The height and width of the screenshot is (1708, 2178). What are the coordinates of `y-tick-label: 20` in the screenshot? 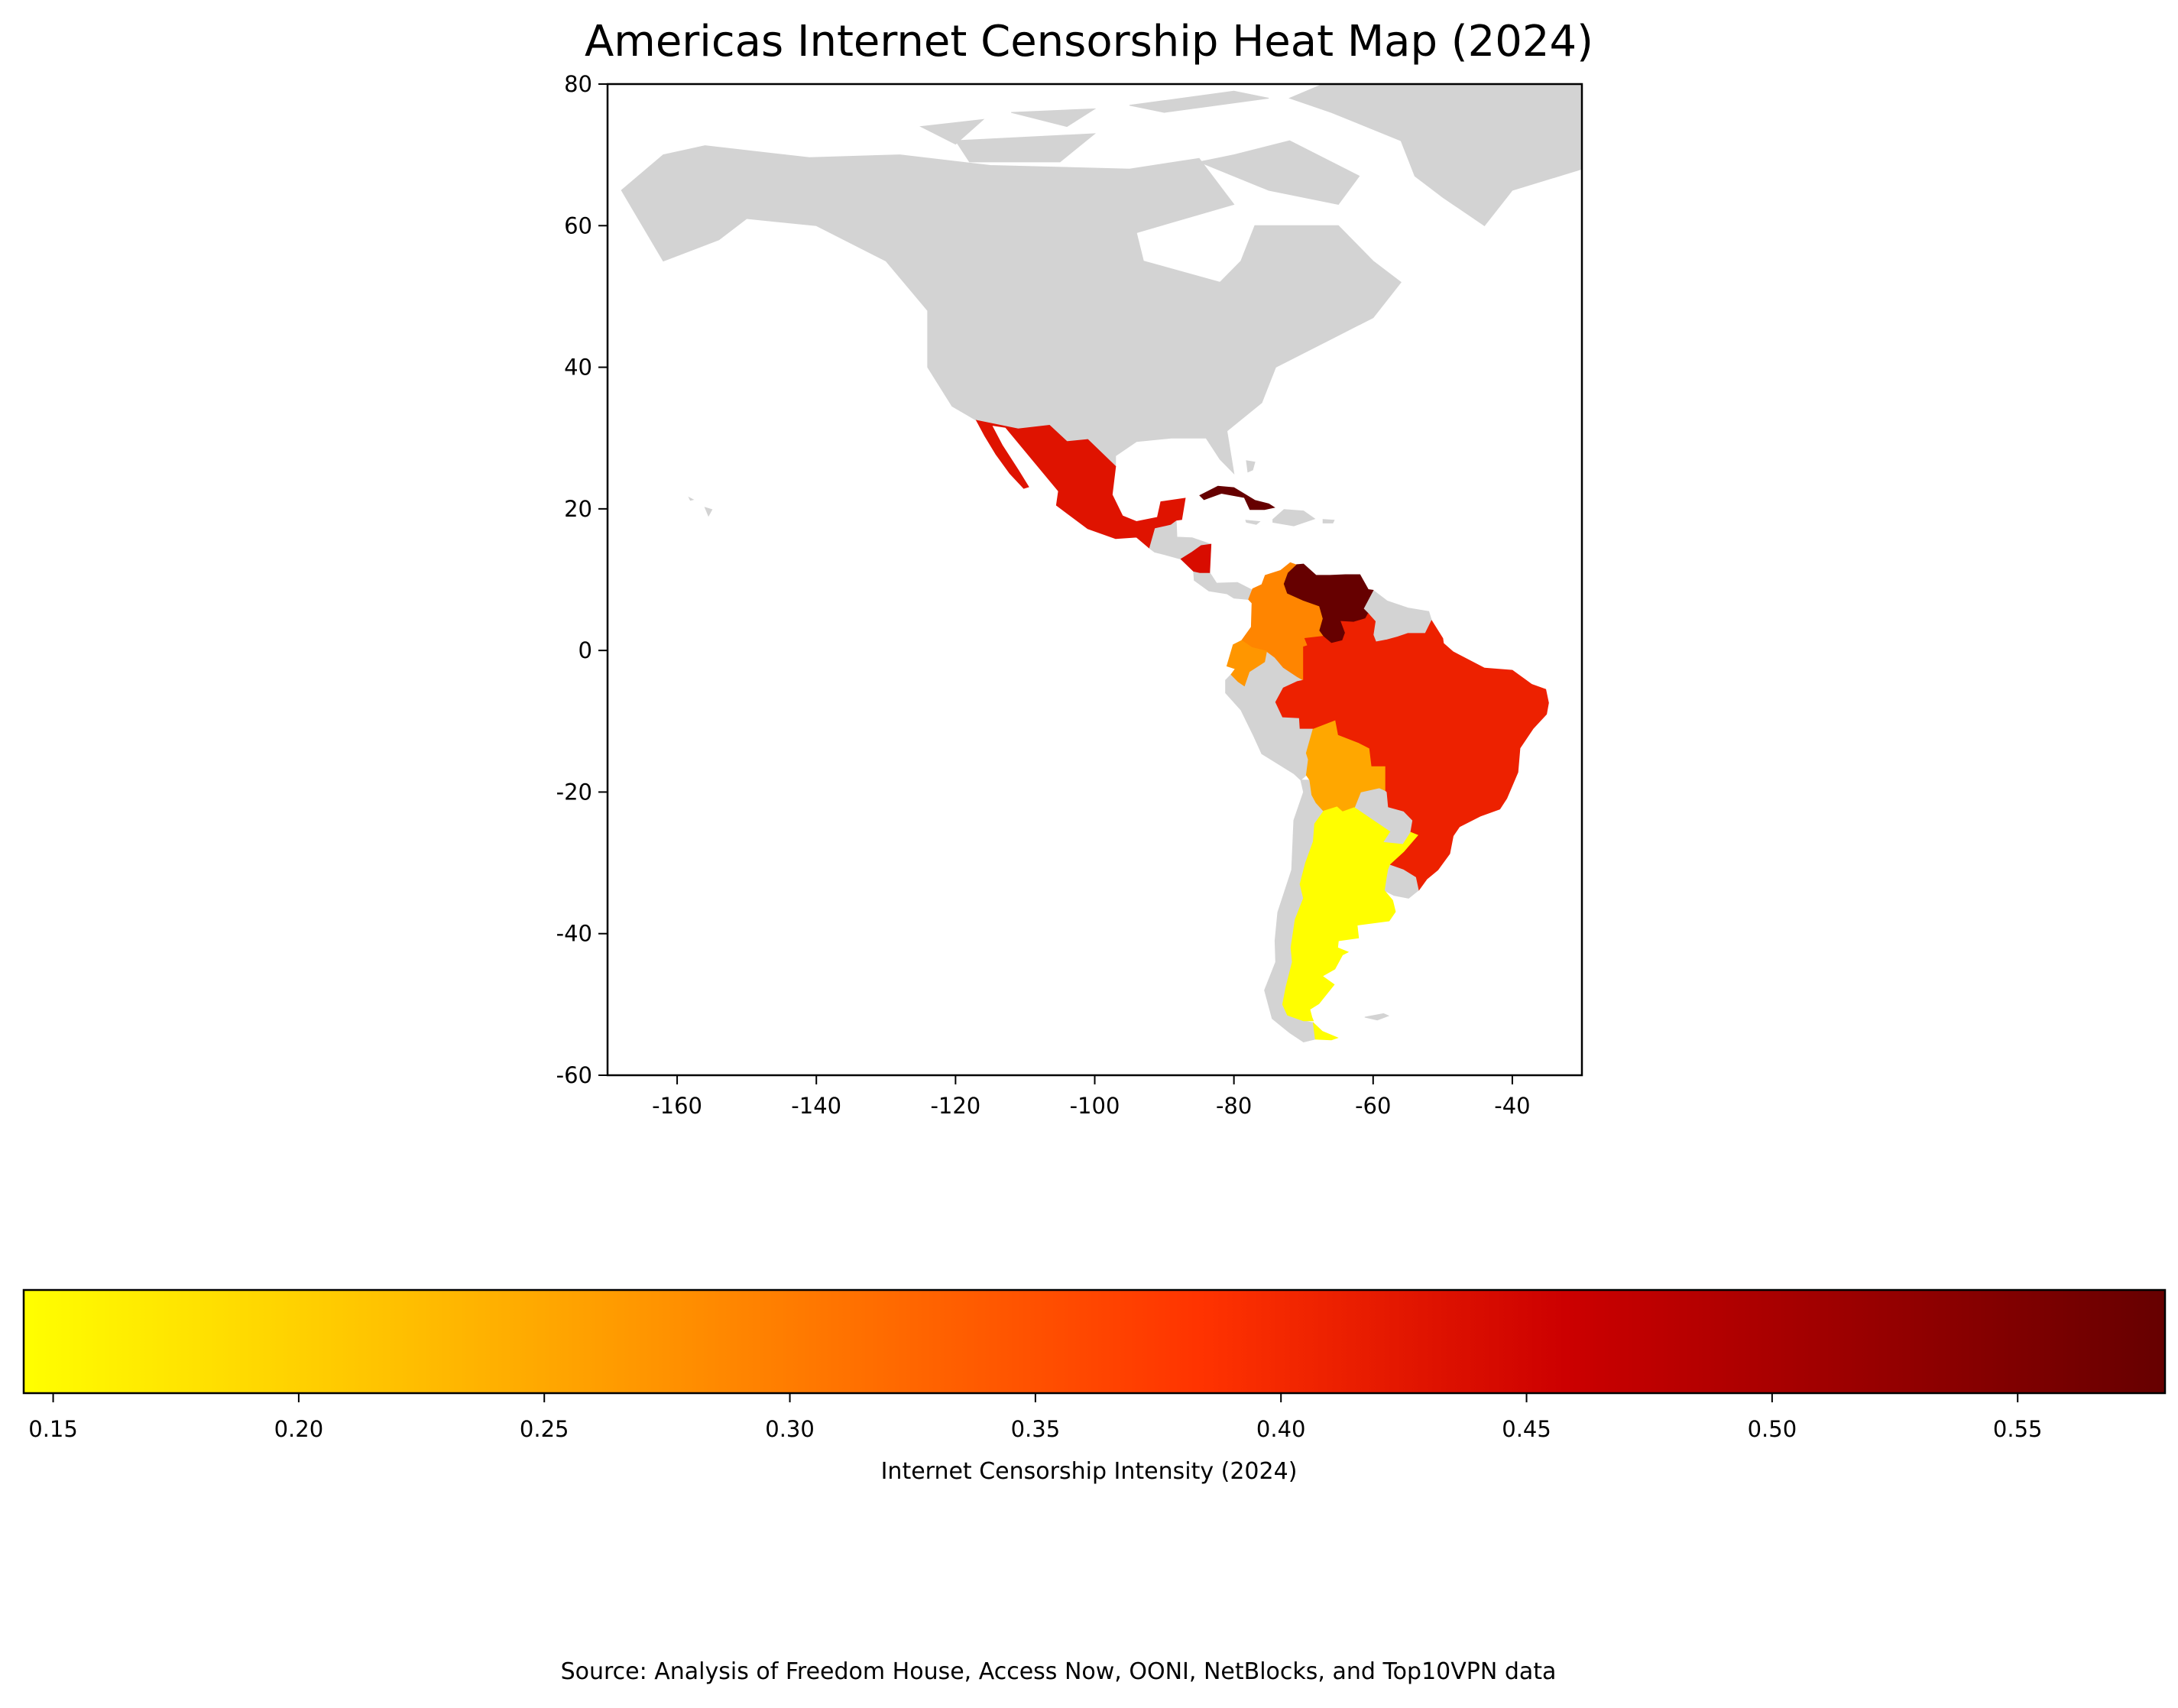 It's located at (578, 509).